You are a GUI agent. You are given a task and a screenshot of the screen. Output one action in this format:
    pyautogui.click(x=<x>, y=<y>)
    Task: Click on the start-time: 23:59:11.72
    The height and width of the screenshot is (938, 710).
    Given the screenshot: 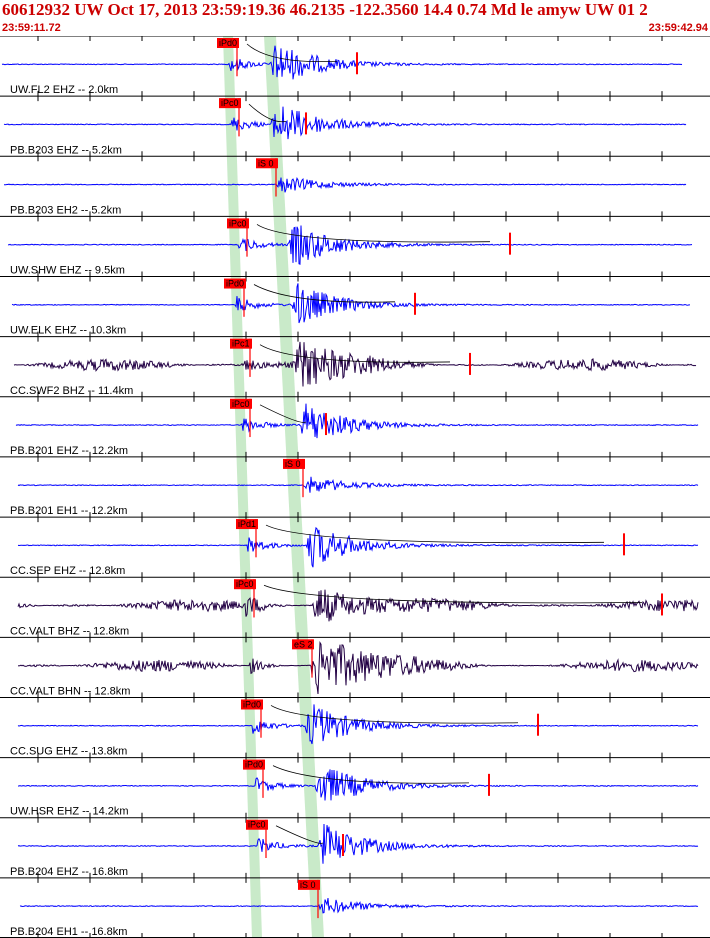 What is the action you would take?
    pyautogui.click(x=31, y=28)
    